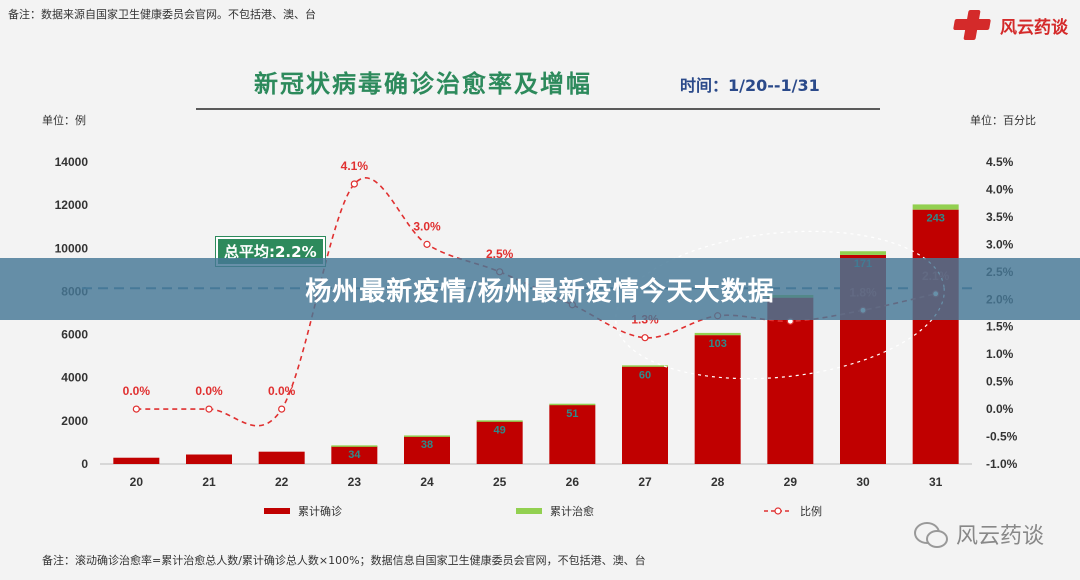 Image resolution: width=1080 pixels, height=580 pixels. I want to click on right-tick-label: 0.0%, so click(1000, 409).